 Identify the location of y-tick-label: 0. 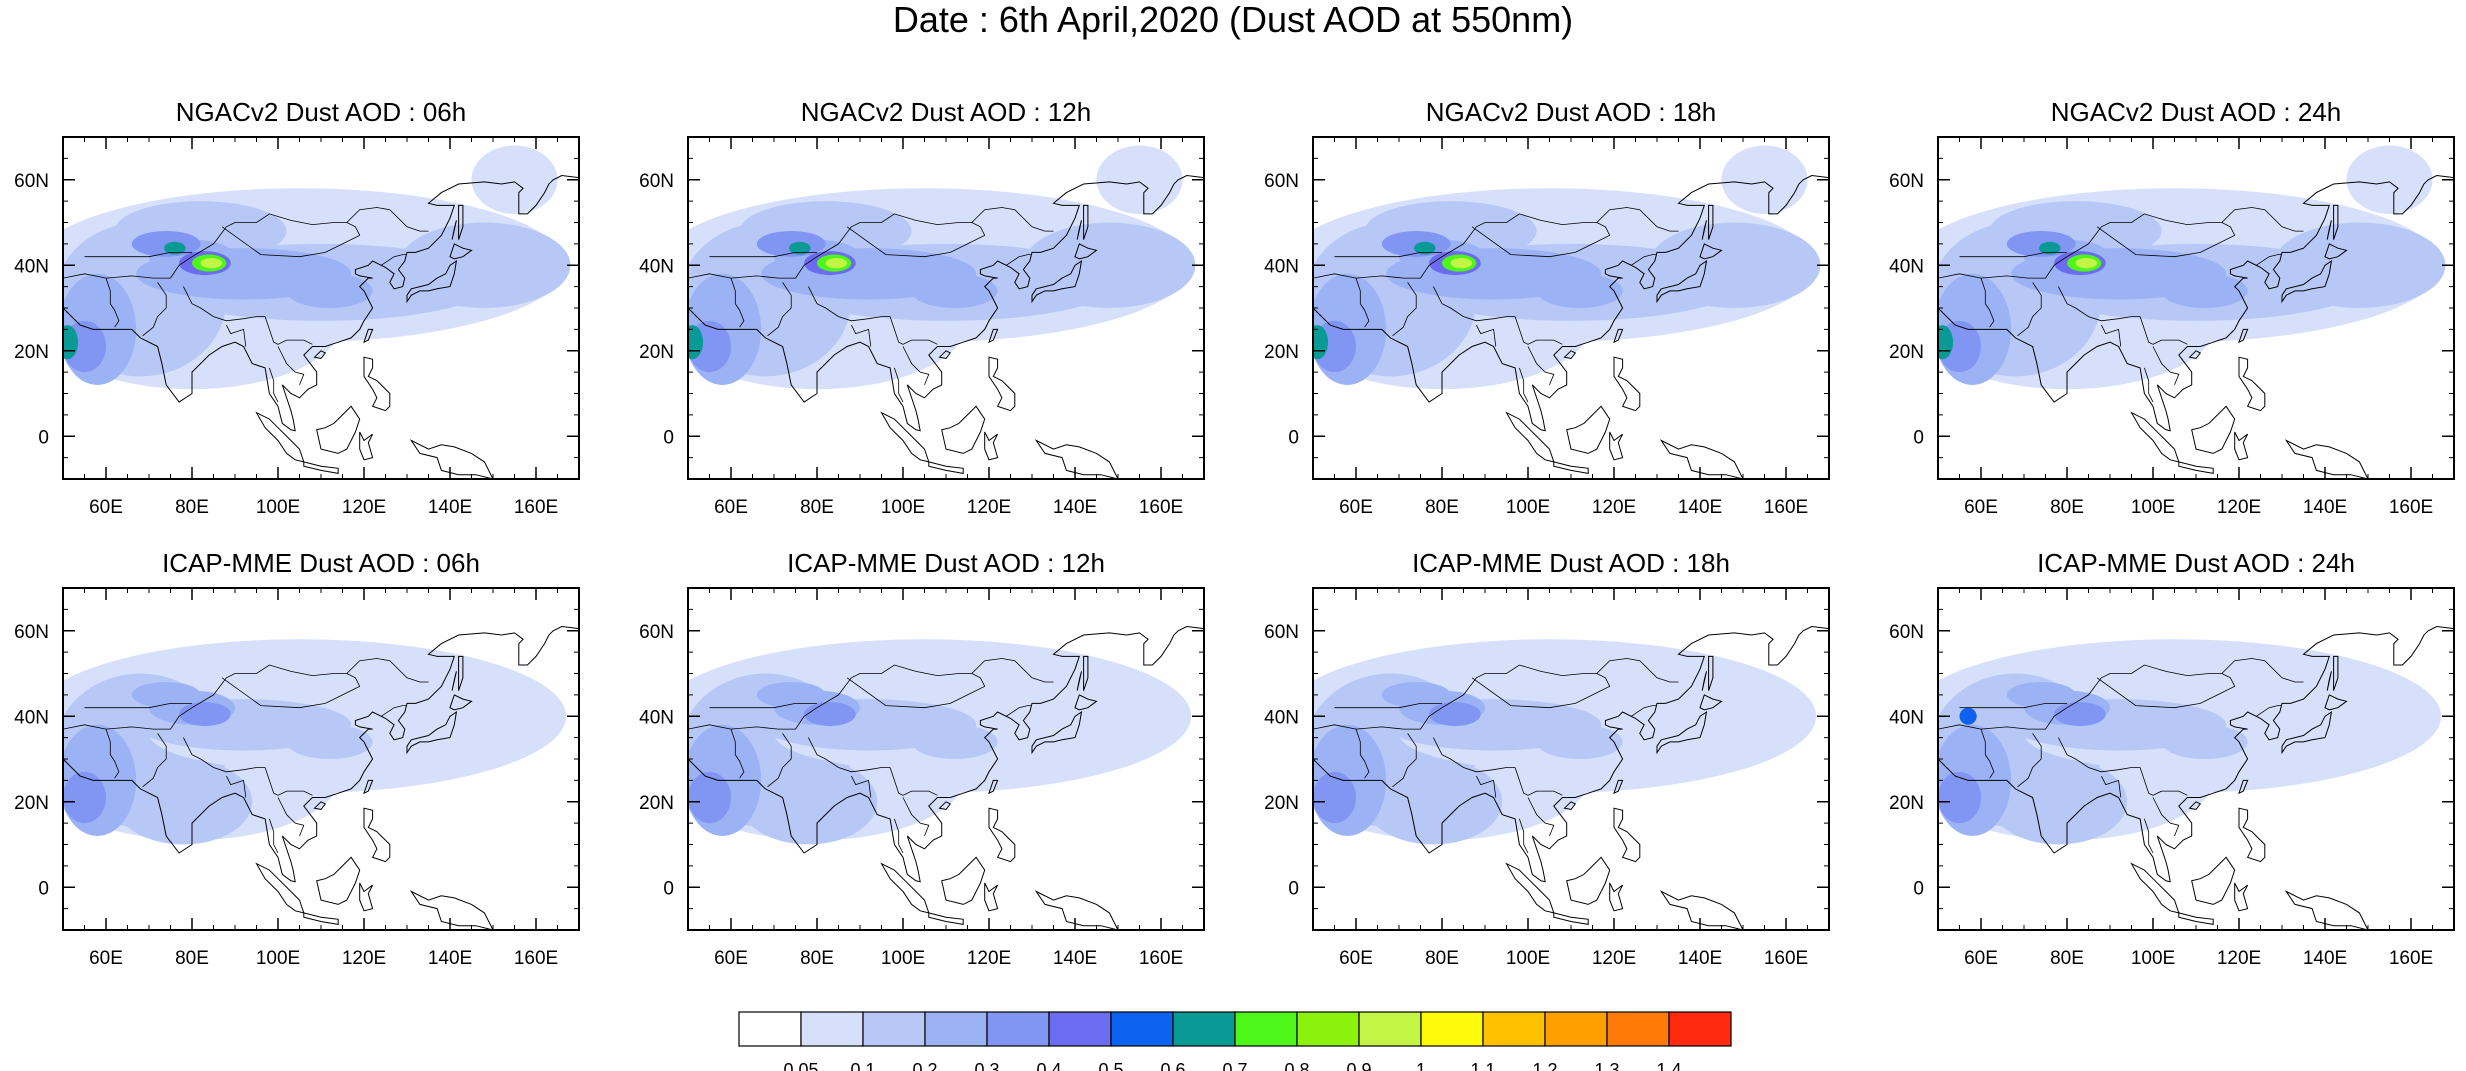
(668, 888).